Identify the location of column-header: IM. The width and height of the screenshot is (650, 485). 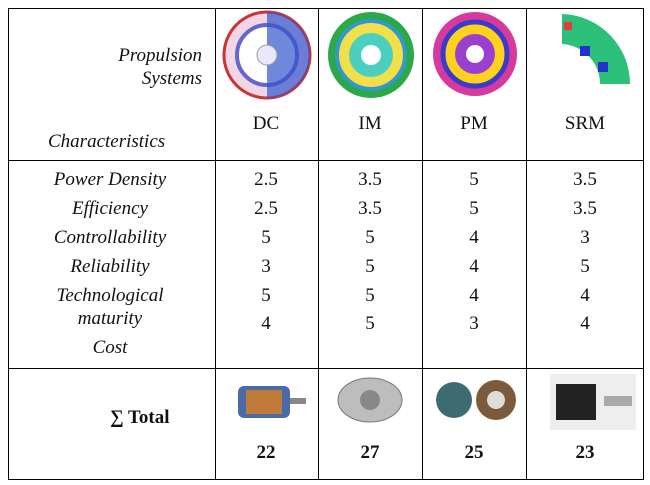
(370, 123).